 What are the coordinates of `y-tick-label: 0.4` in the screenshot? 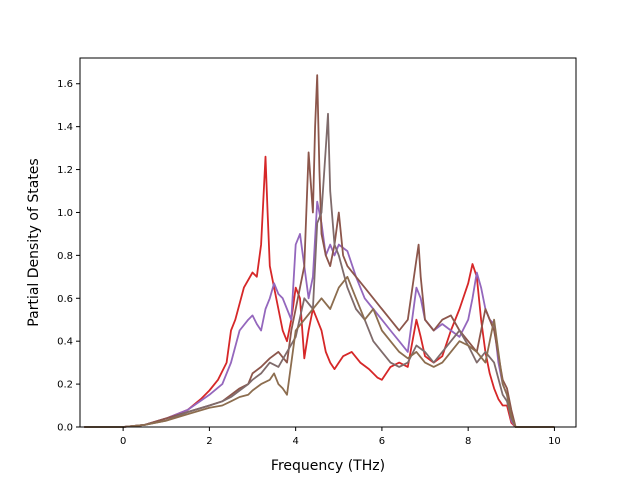 It's located at (65, 342).